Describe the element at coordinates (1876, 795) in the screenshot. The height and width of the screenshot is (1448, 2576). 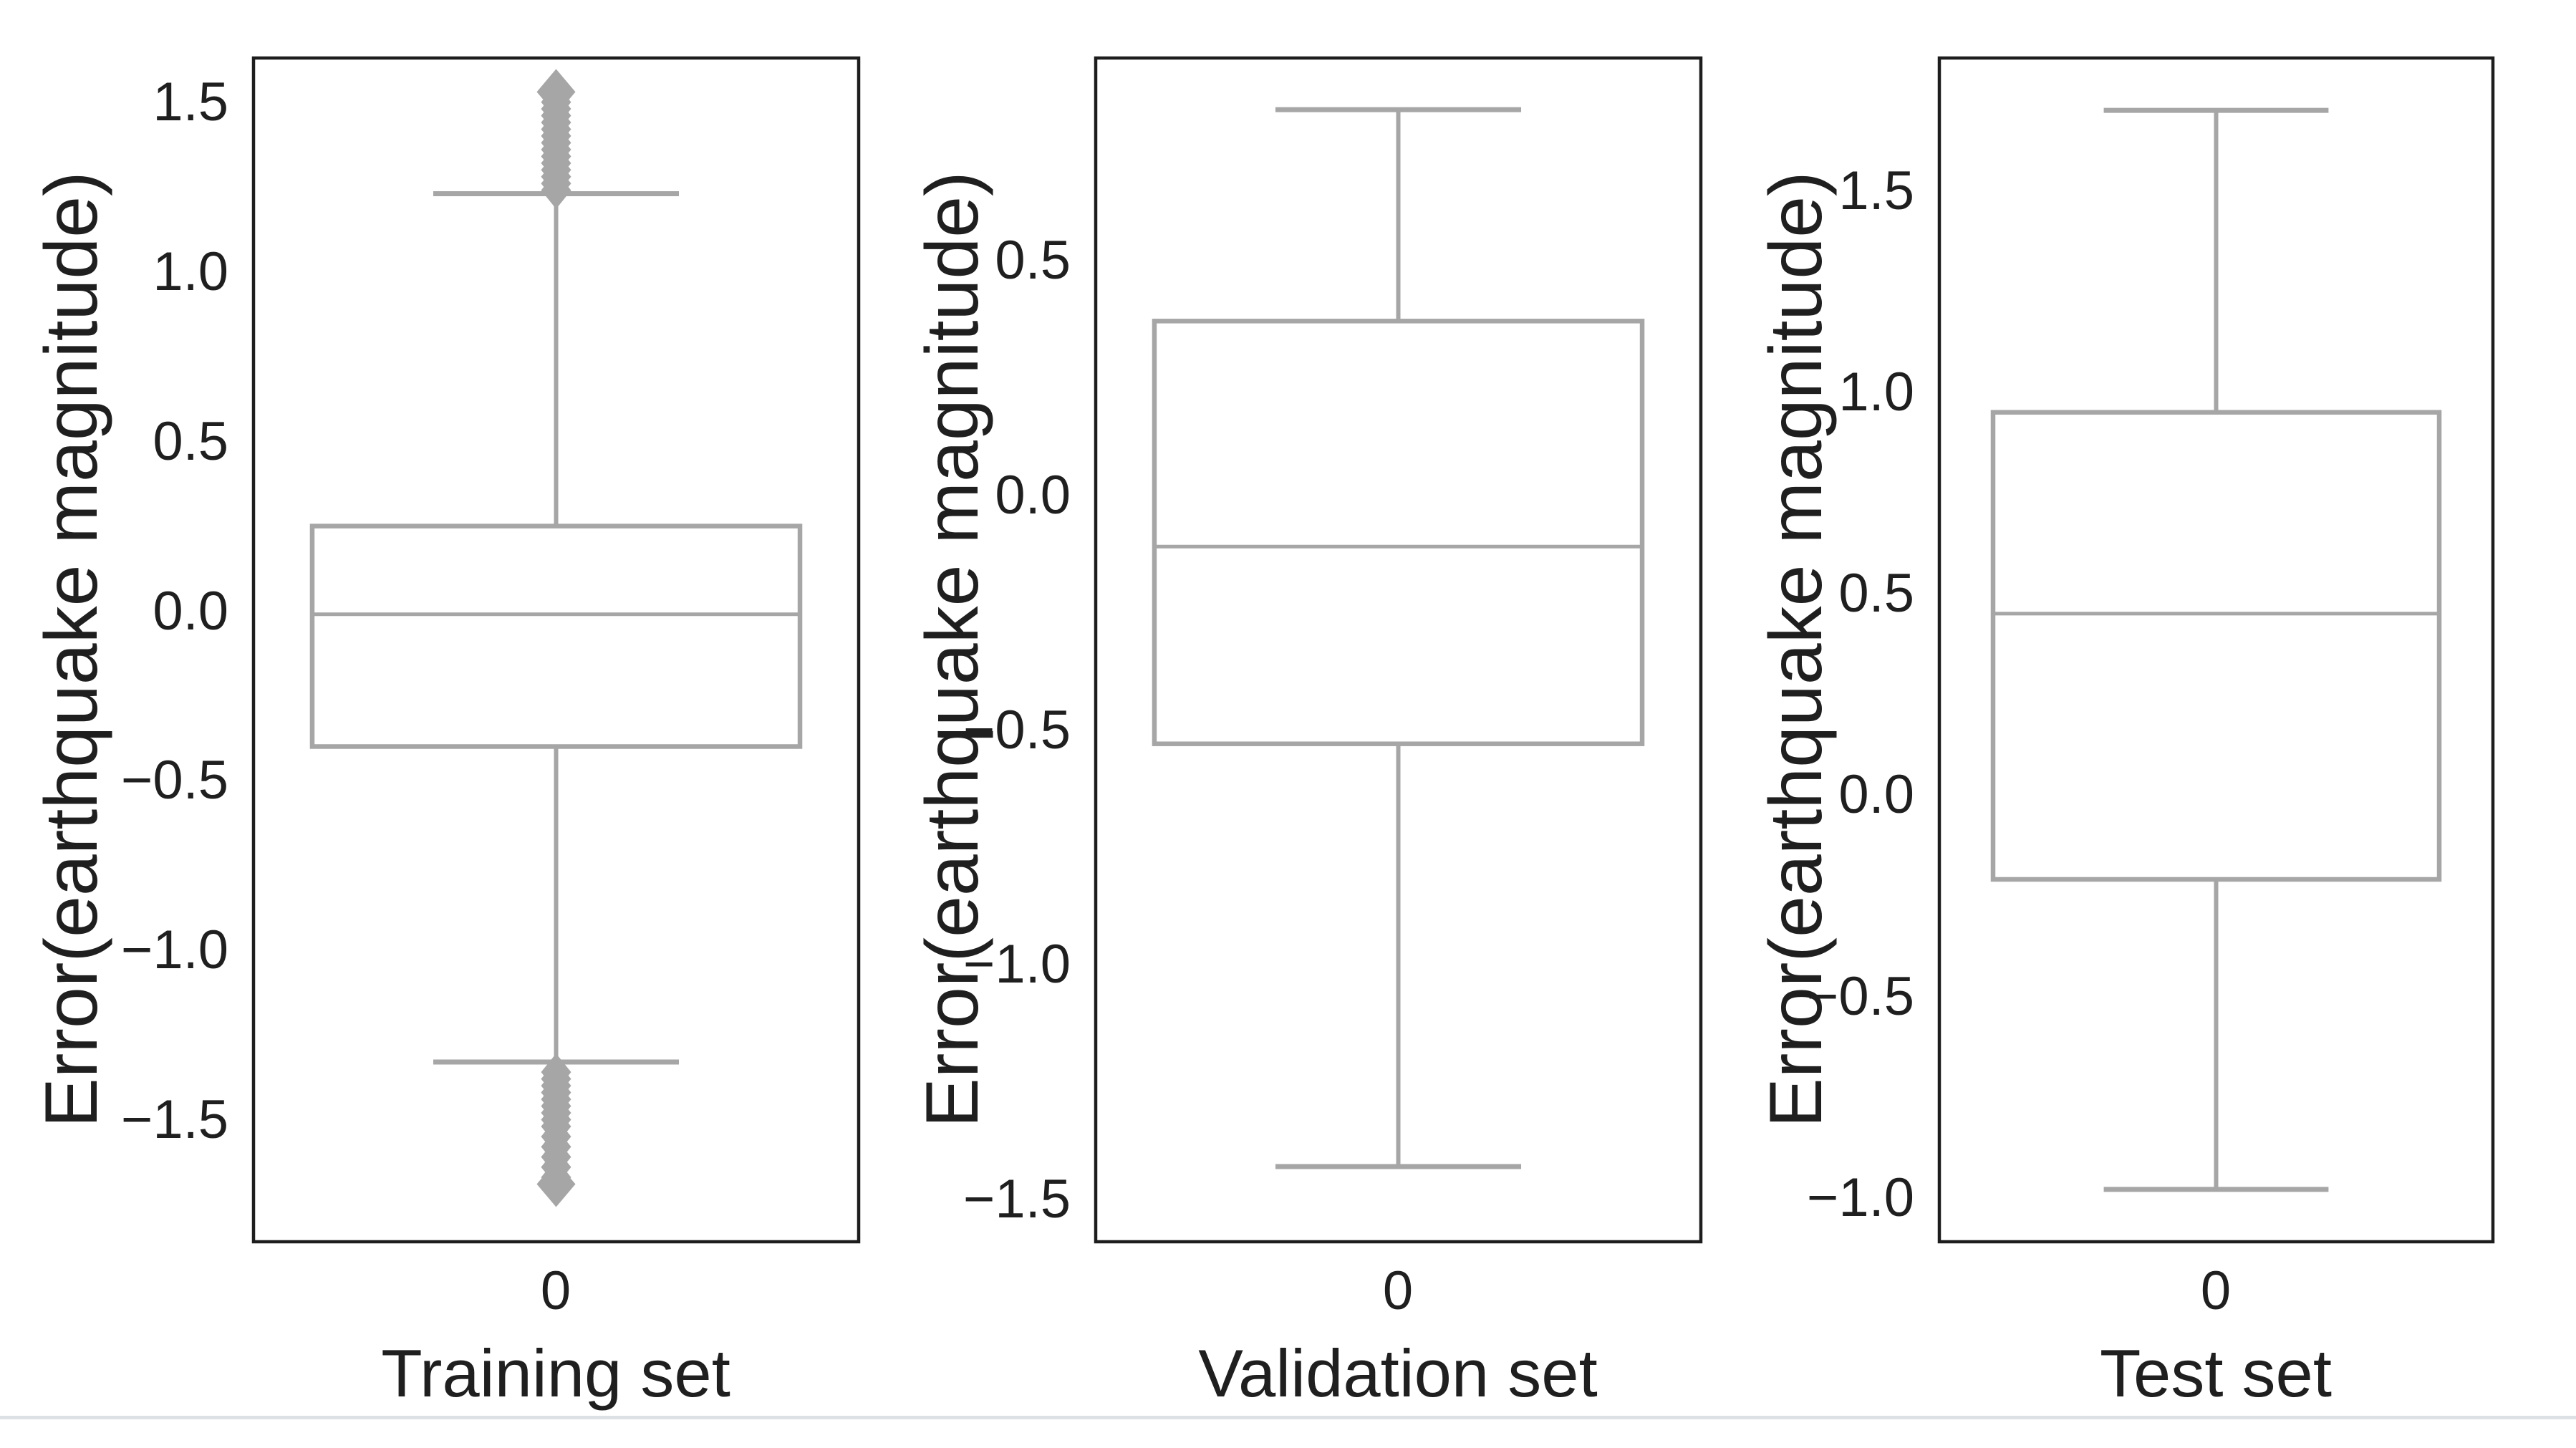
I see `y-tick-label-test-set: 0.0` at that location.